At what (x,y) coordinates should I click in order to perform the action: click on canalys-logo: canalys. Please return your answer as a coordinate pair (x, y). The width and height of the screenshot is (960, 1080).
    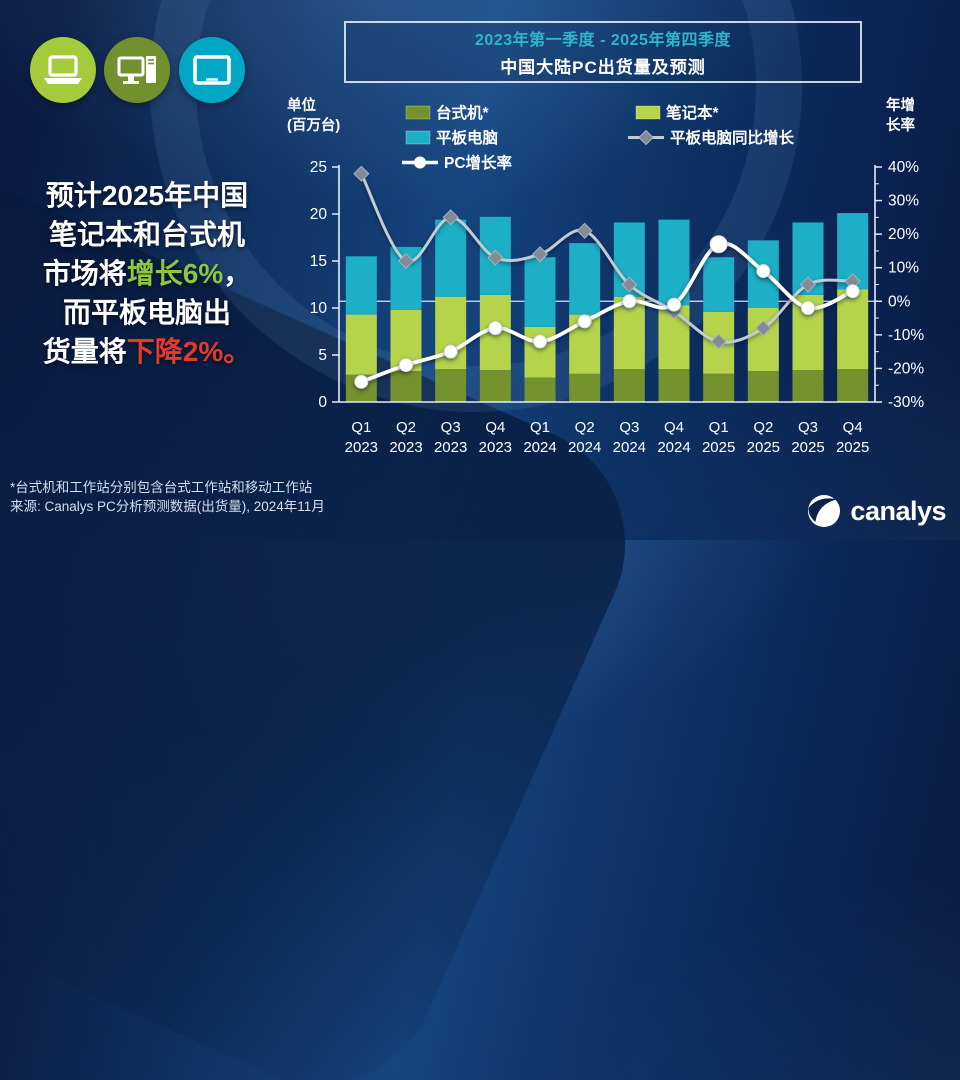
    Looking at the image, I should click on (875, 511).